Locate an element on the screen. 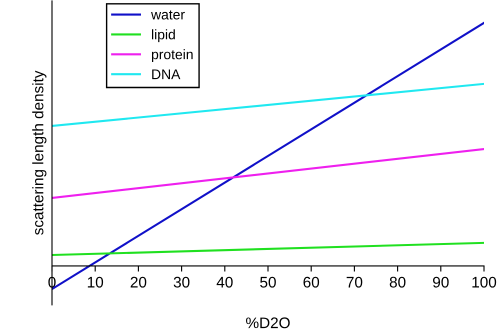  x-tick-label: 30 is located at coordinates (182, 282).